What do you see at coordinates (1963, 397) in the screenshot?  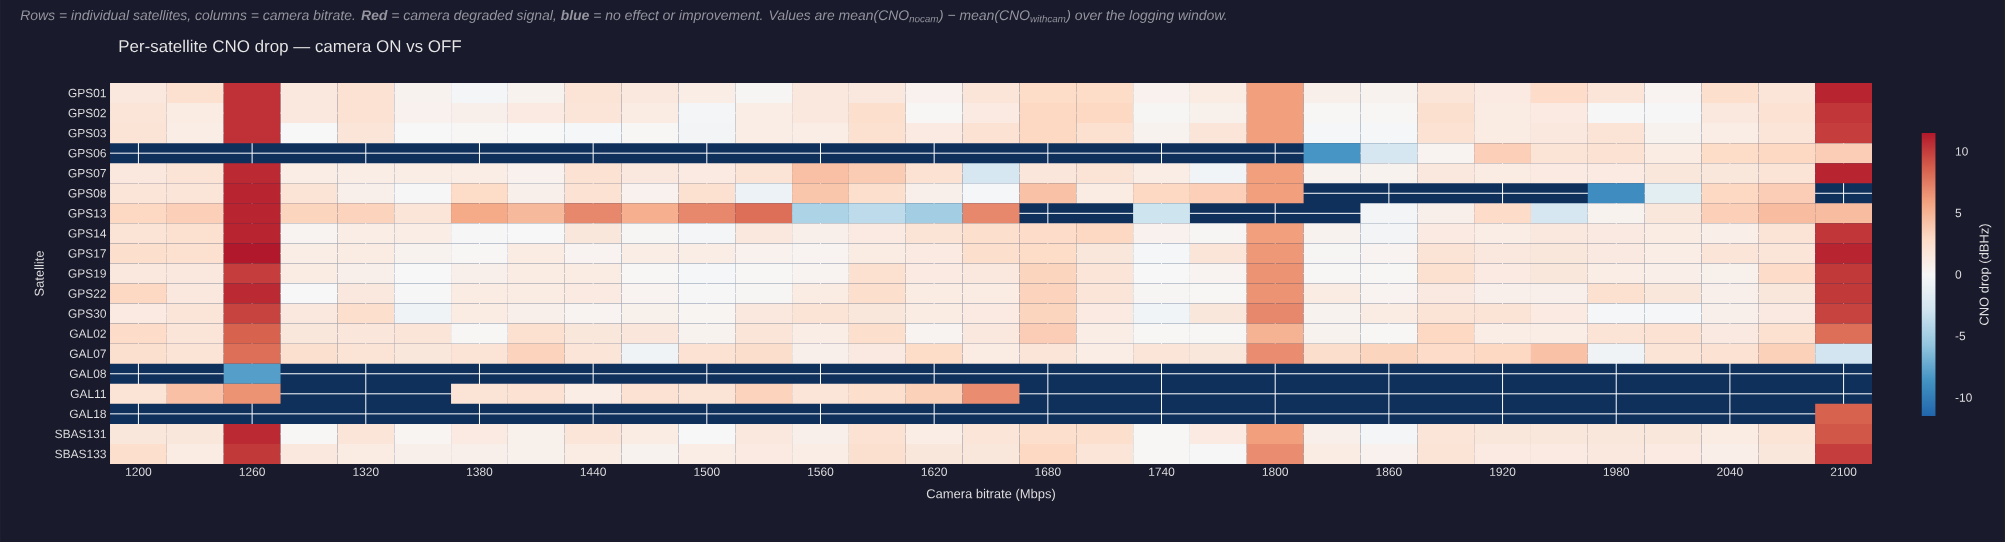 I see `color-bar-label: -10` at bounding box center [1963, 397].